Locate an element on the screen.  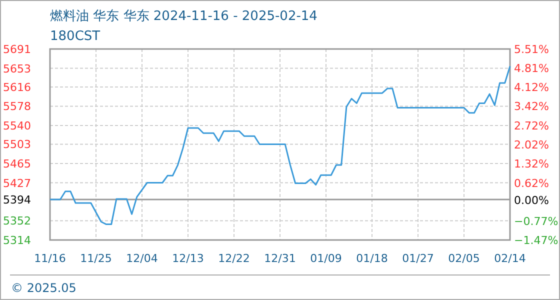
y2-tick-label: 4.12% is located at coordinates (531, 87).